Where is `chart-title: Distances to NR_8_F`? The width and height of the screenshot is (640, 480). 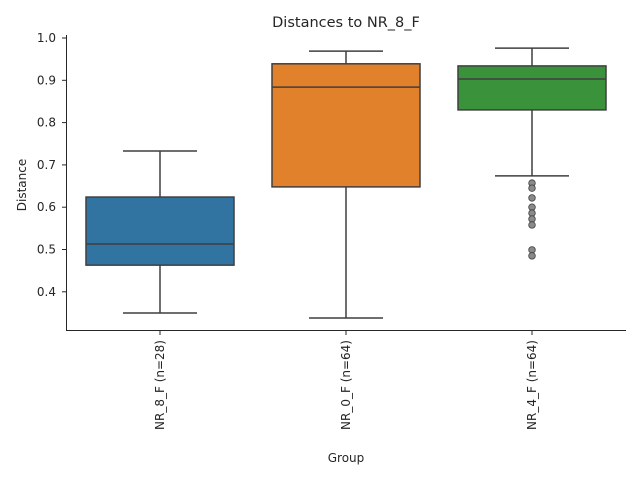 chart-title: Distances to NR_8_F is located at coordinates (346, 23).